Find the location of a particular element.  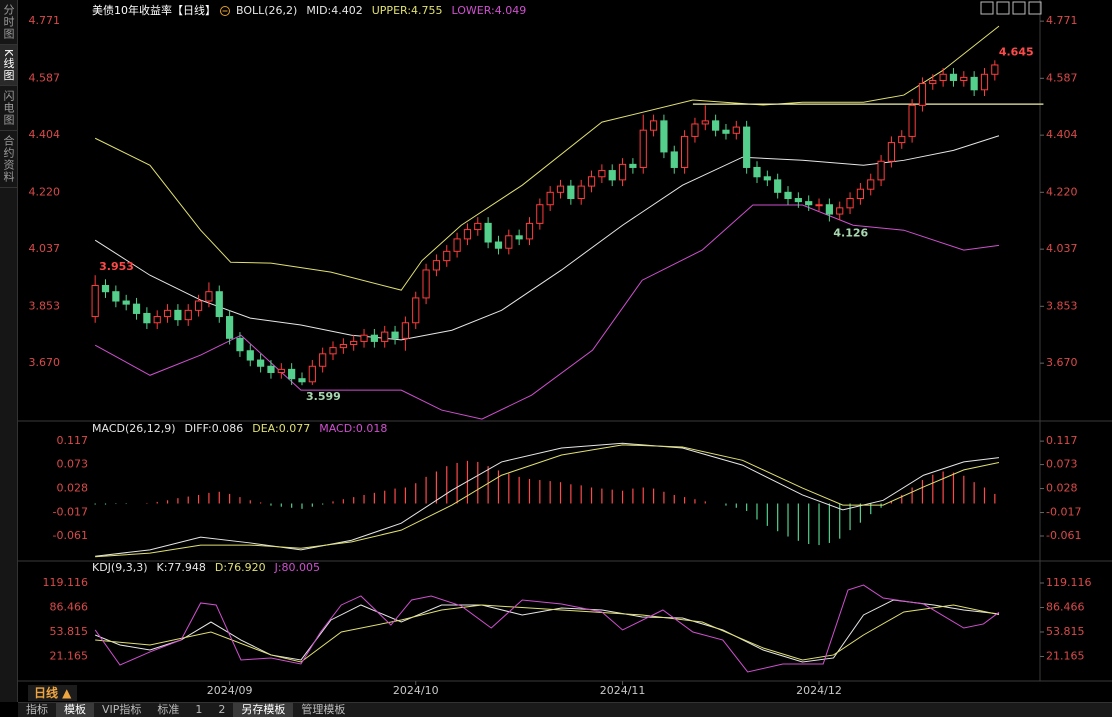

legend-item: J:80.005 is located at coordinates (297, 567).